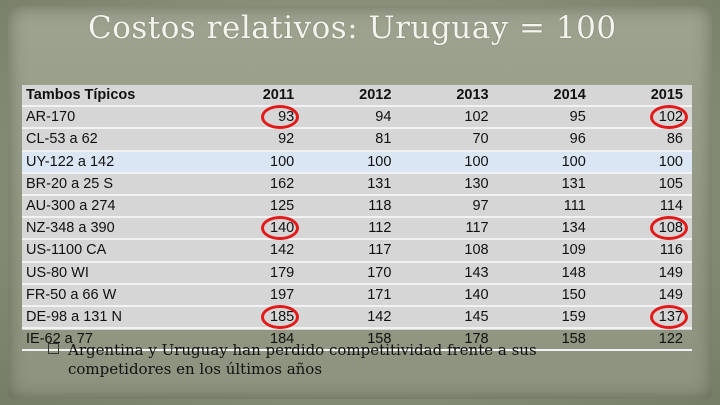  What do you see at coordinates (255, 140) in the screenshot?
I see `cell-value: 92` at bounding box center [255, 140].